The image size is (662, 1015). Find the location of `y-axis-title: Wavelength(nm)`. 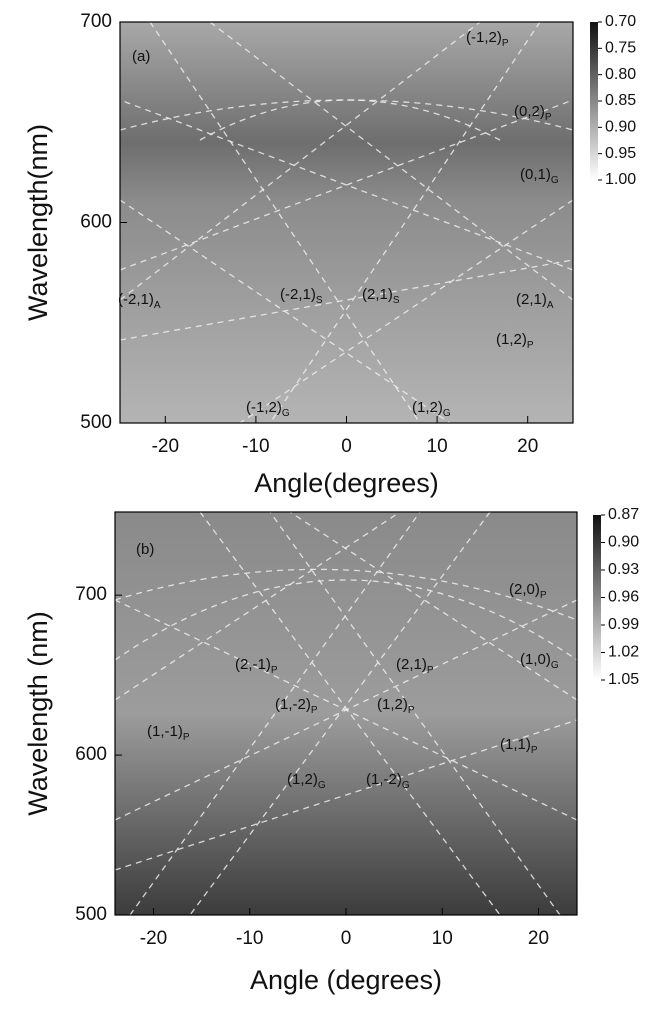

y-axis-title: Wavelength(nm) is located at coordinates (38, 222).